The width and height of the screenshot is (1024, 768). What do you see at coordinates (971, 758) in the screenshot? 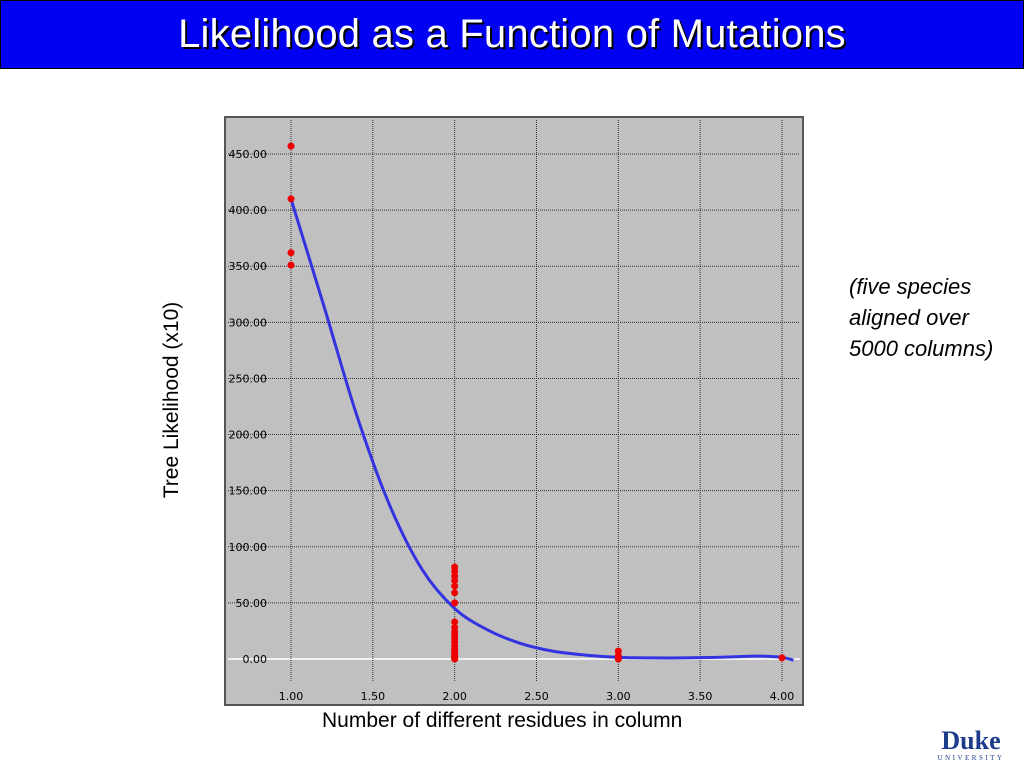
I see `logo-subtext: UNIVERSITY` at bounding box center [971, 758].